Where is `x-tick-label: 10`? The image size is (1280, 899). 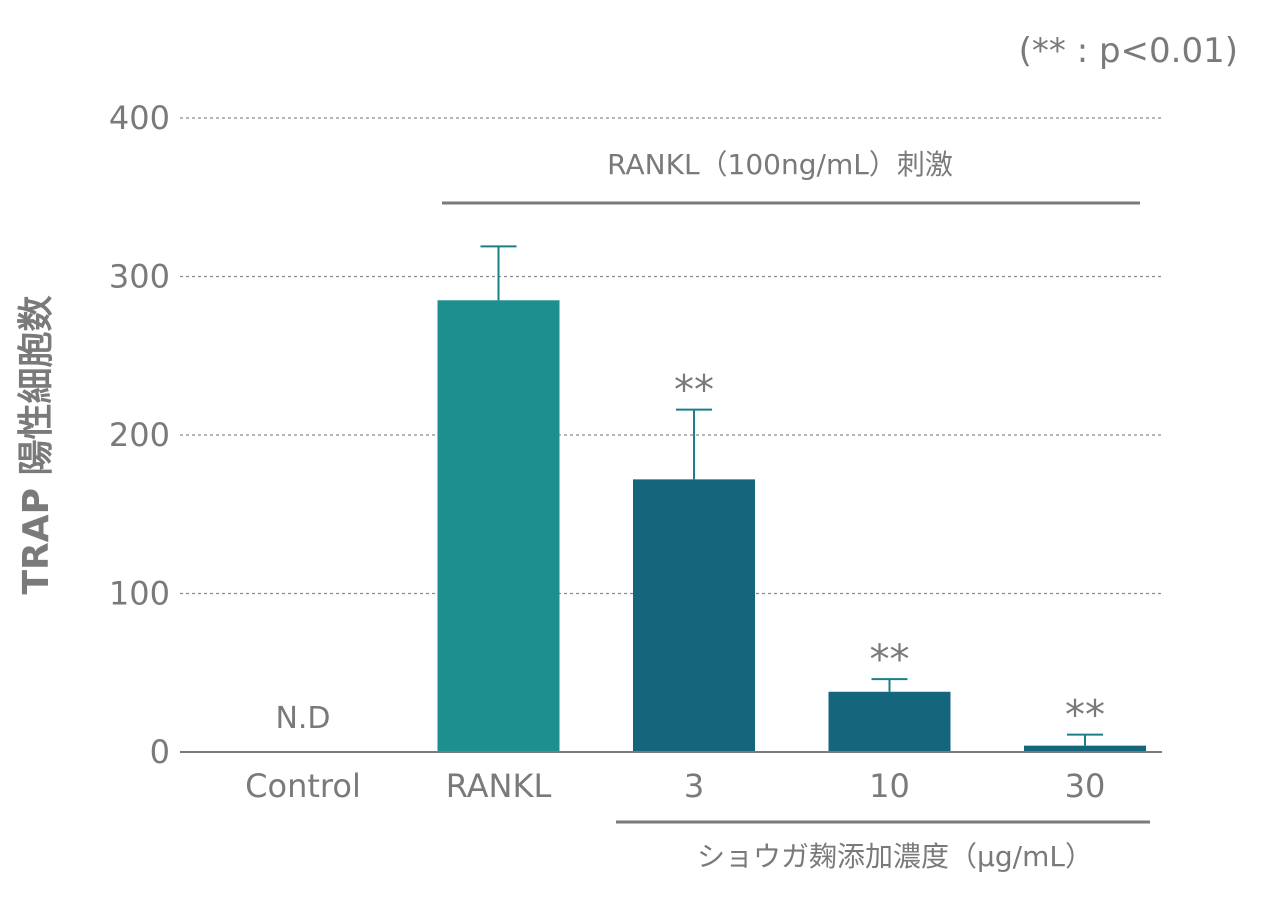 x-tick-label: 10 is located at coordinates (889, 786).